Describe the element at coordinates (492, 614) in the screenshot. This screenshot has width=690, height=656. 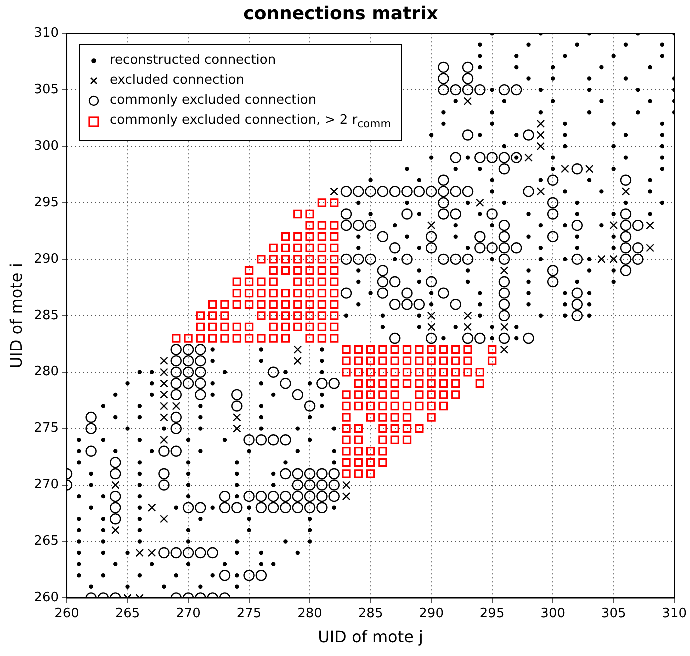
I see `x-tick-label: 295` at that location.